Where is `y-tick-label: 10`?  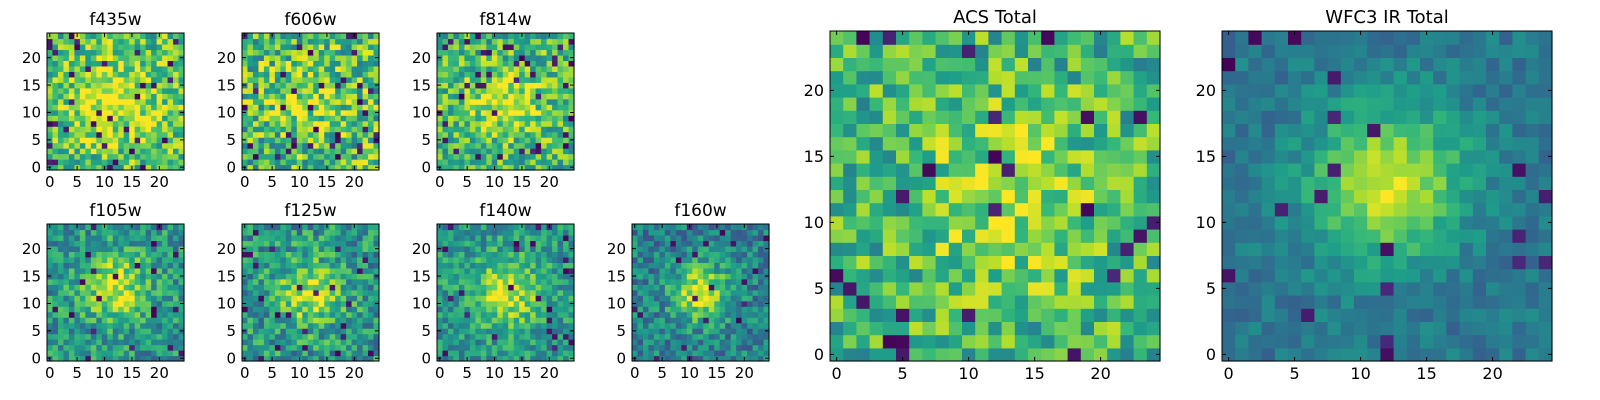
y-tick-label: 10 is located at coordinates (421, 113).